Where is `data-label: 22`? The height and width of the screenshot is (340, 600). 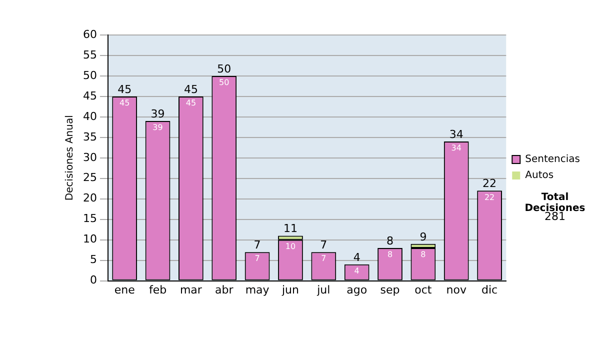
data-label: 22 is located at coordinates (489, 197).